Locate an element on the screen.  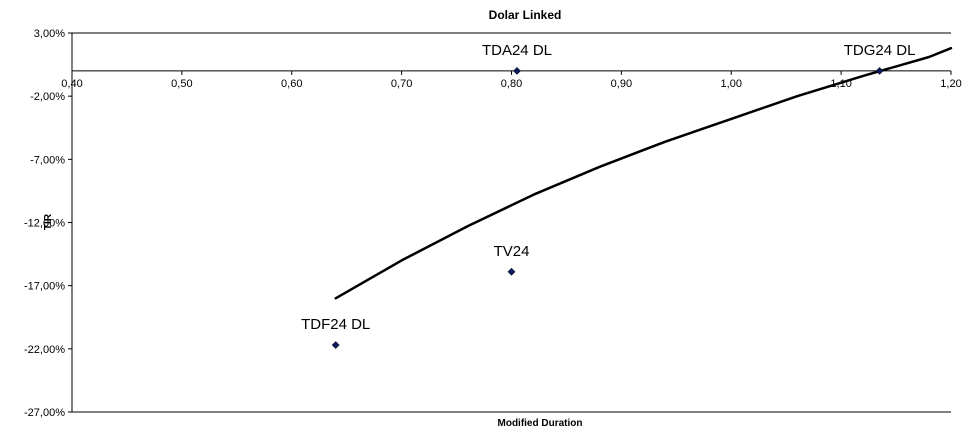
data-label: TDG24 DL is located at coordinates (880, 50).